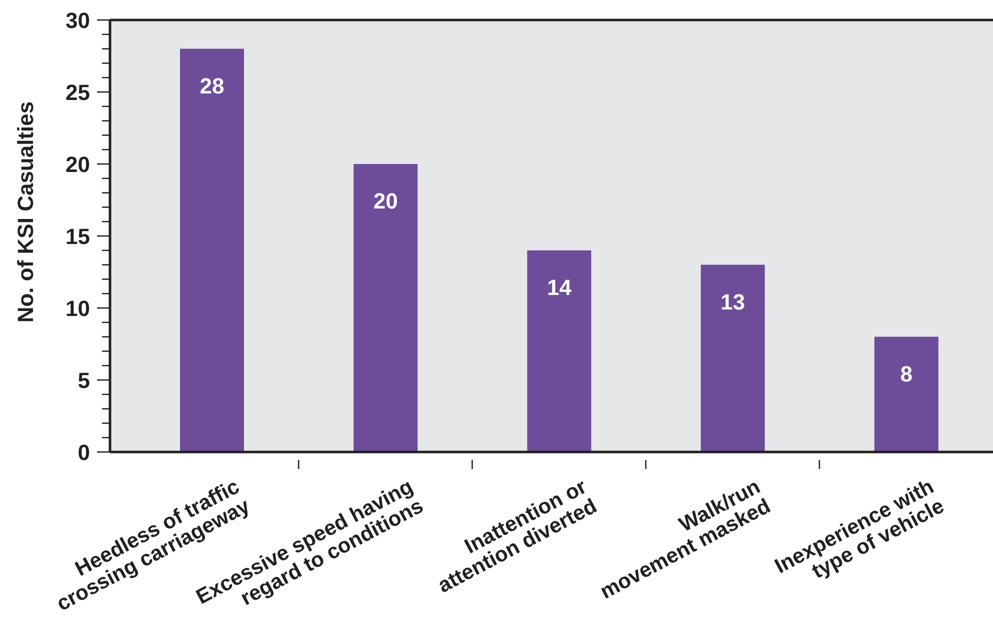 This screenshot has width=993, height=634. What do you see at coordinates (385, 201) in the screenshot?
I see `data-label: 20` at bounding box center [385, 201].